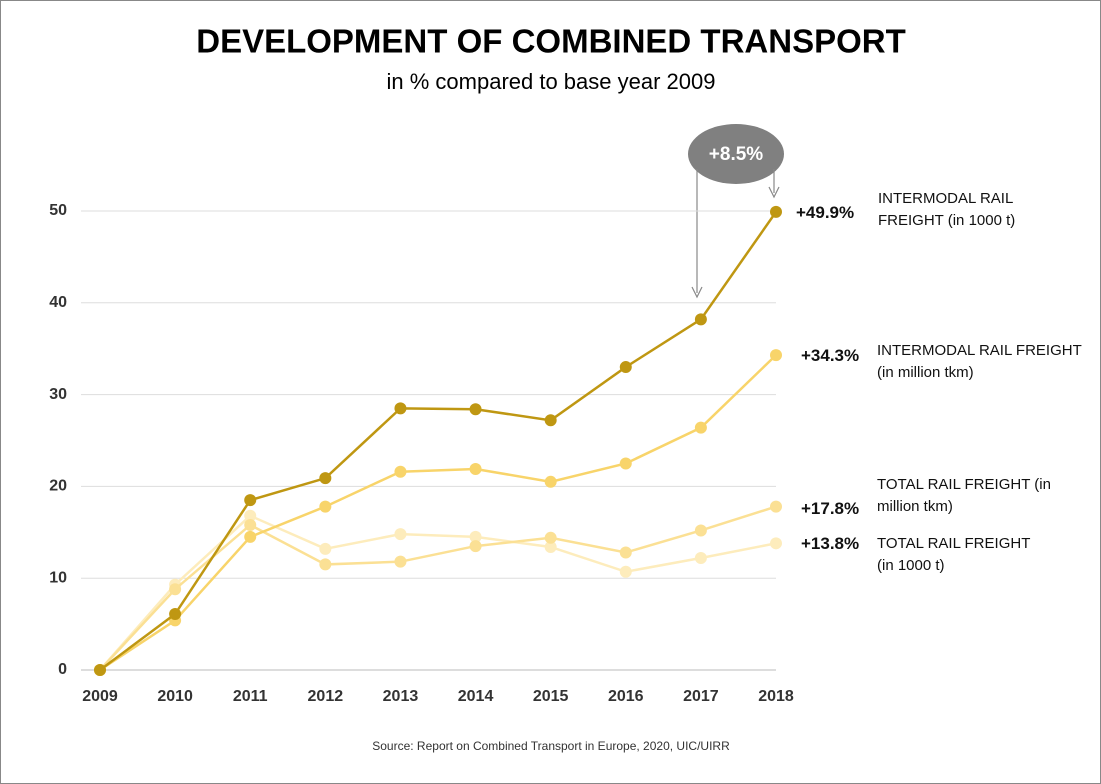 This screenshot has height=784, width=1101. I want to click on y-tick-label: 50, so click(58, 210).